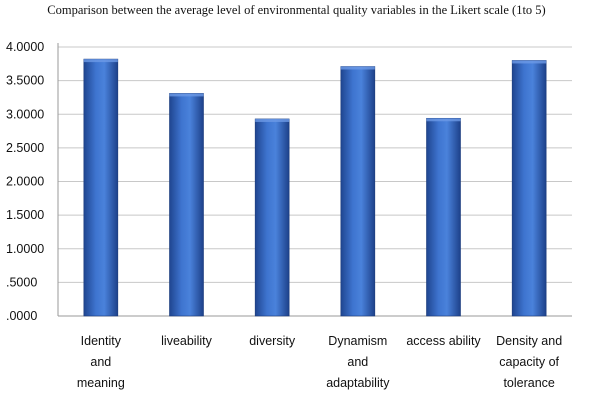  What do you see at coordinates (21, 282) in the screenshot?
I see `y-tick-label: .5000` at bounding box center [21, 282].